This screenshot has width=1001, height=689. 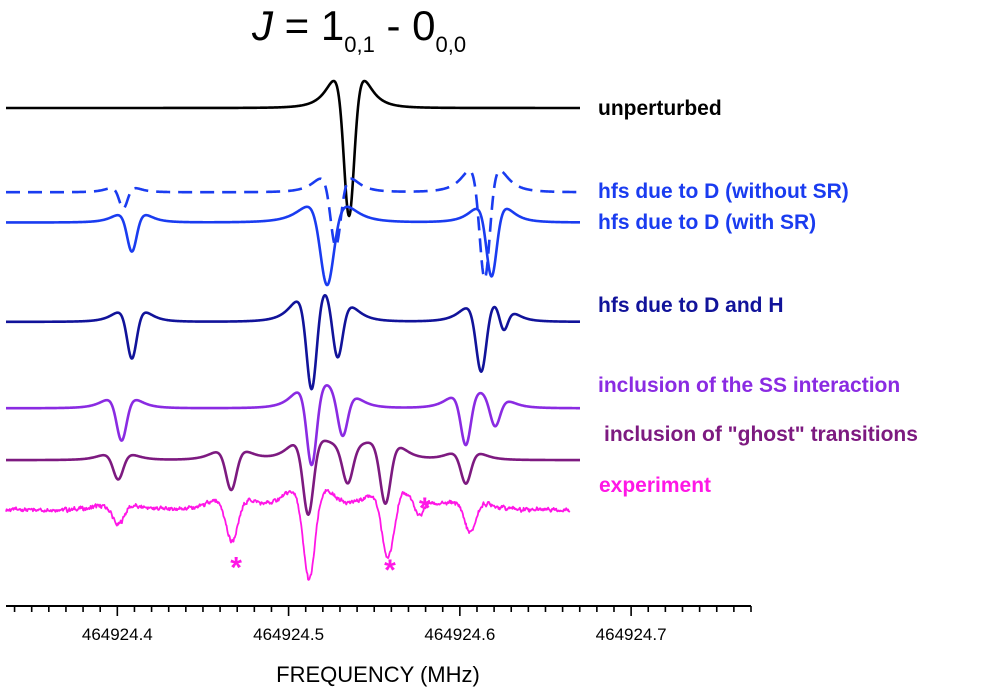 I want to click on title-subscript-2: 0,0, so click(x=451, y=44).